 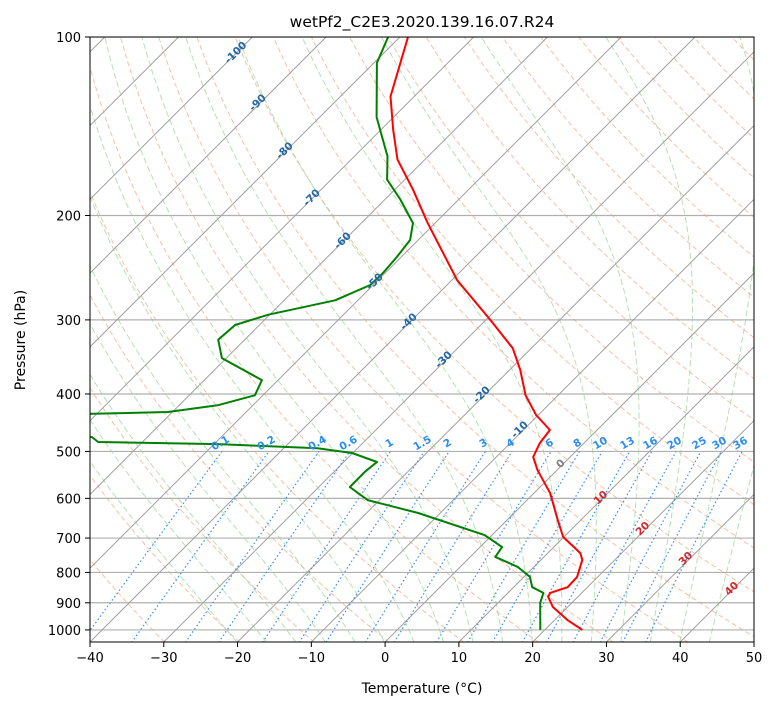 What do you see at coordinates (422, 444) in the screenshot?
I see `mixing-ratio-label: 1.5` at bounding box center [422, 444].